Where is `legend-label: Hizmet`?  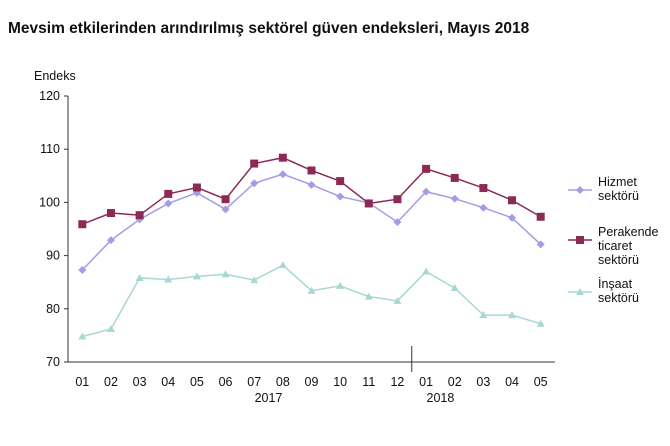
legend-label: Hizmet is located at coordinates (617, 182).